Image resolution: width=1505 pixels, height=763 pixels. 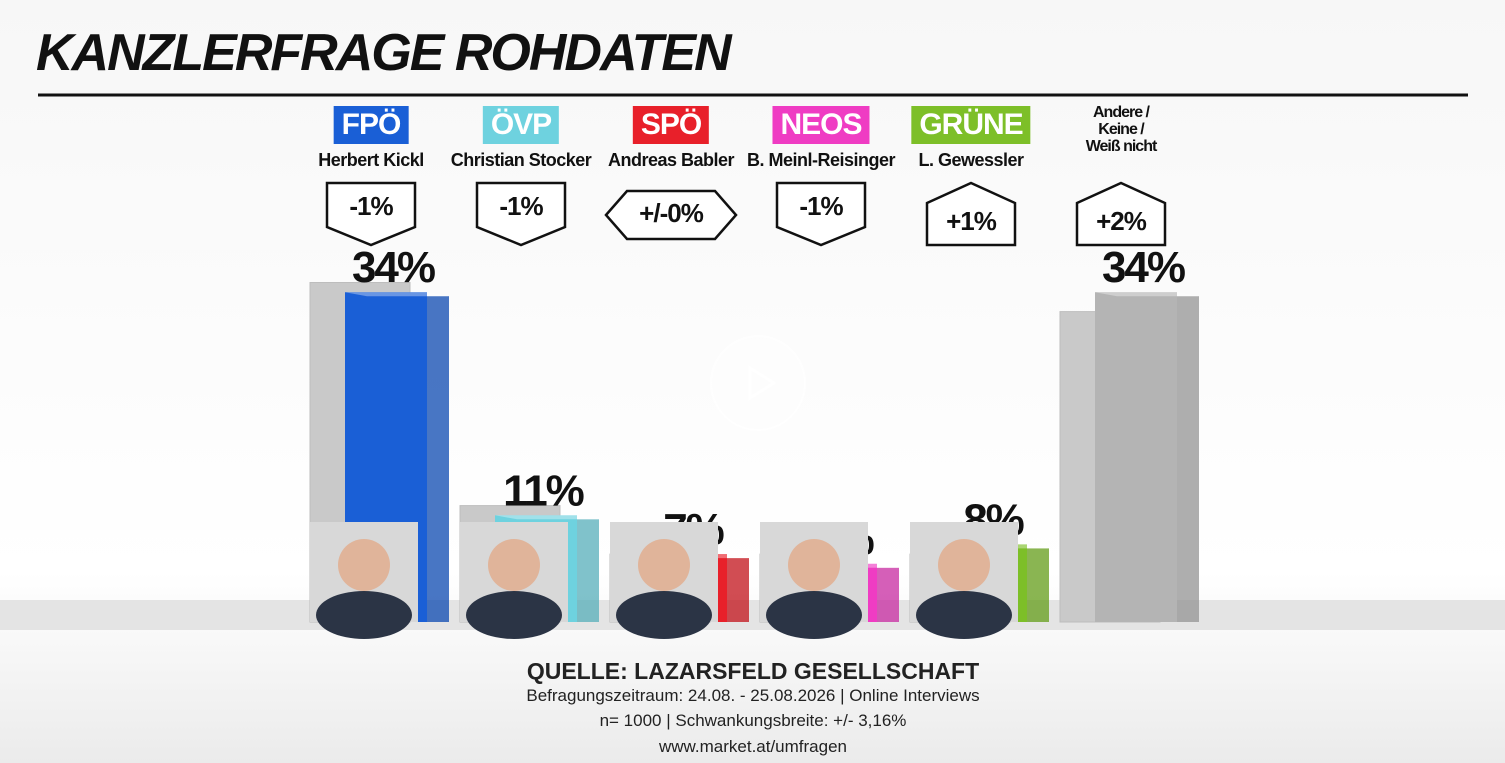 What do you see at coordinates (753, 671) in the screenshot?
I see `source: QUELLE: LAZARSFELD GESELLSCHAFT` at bounding box center [753, 671].